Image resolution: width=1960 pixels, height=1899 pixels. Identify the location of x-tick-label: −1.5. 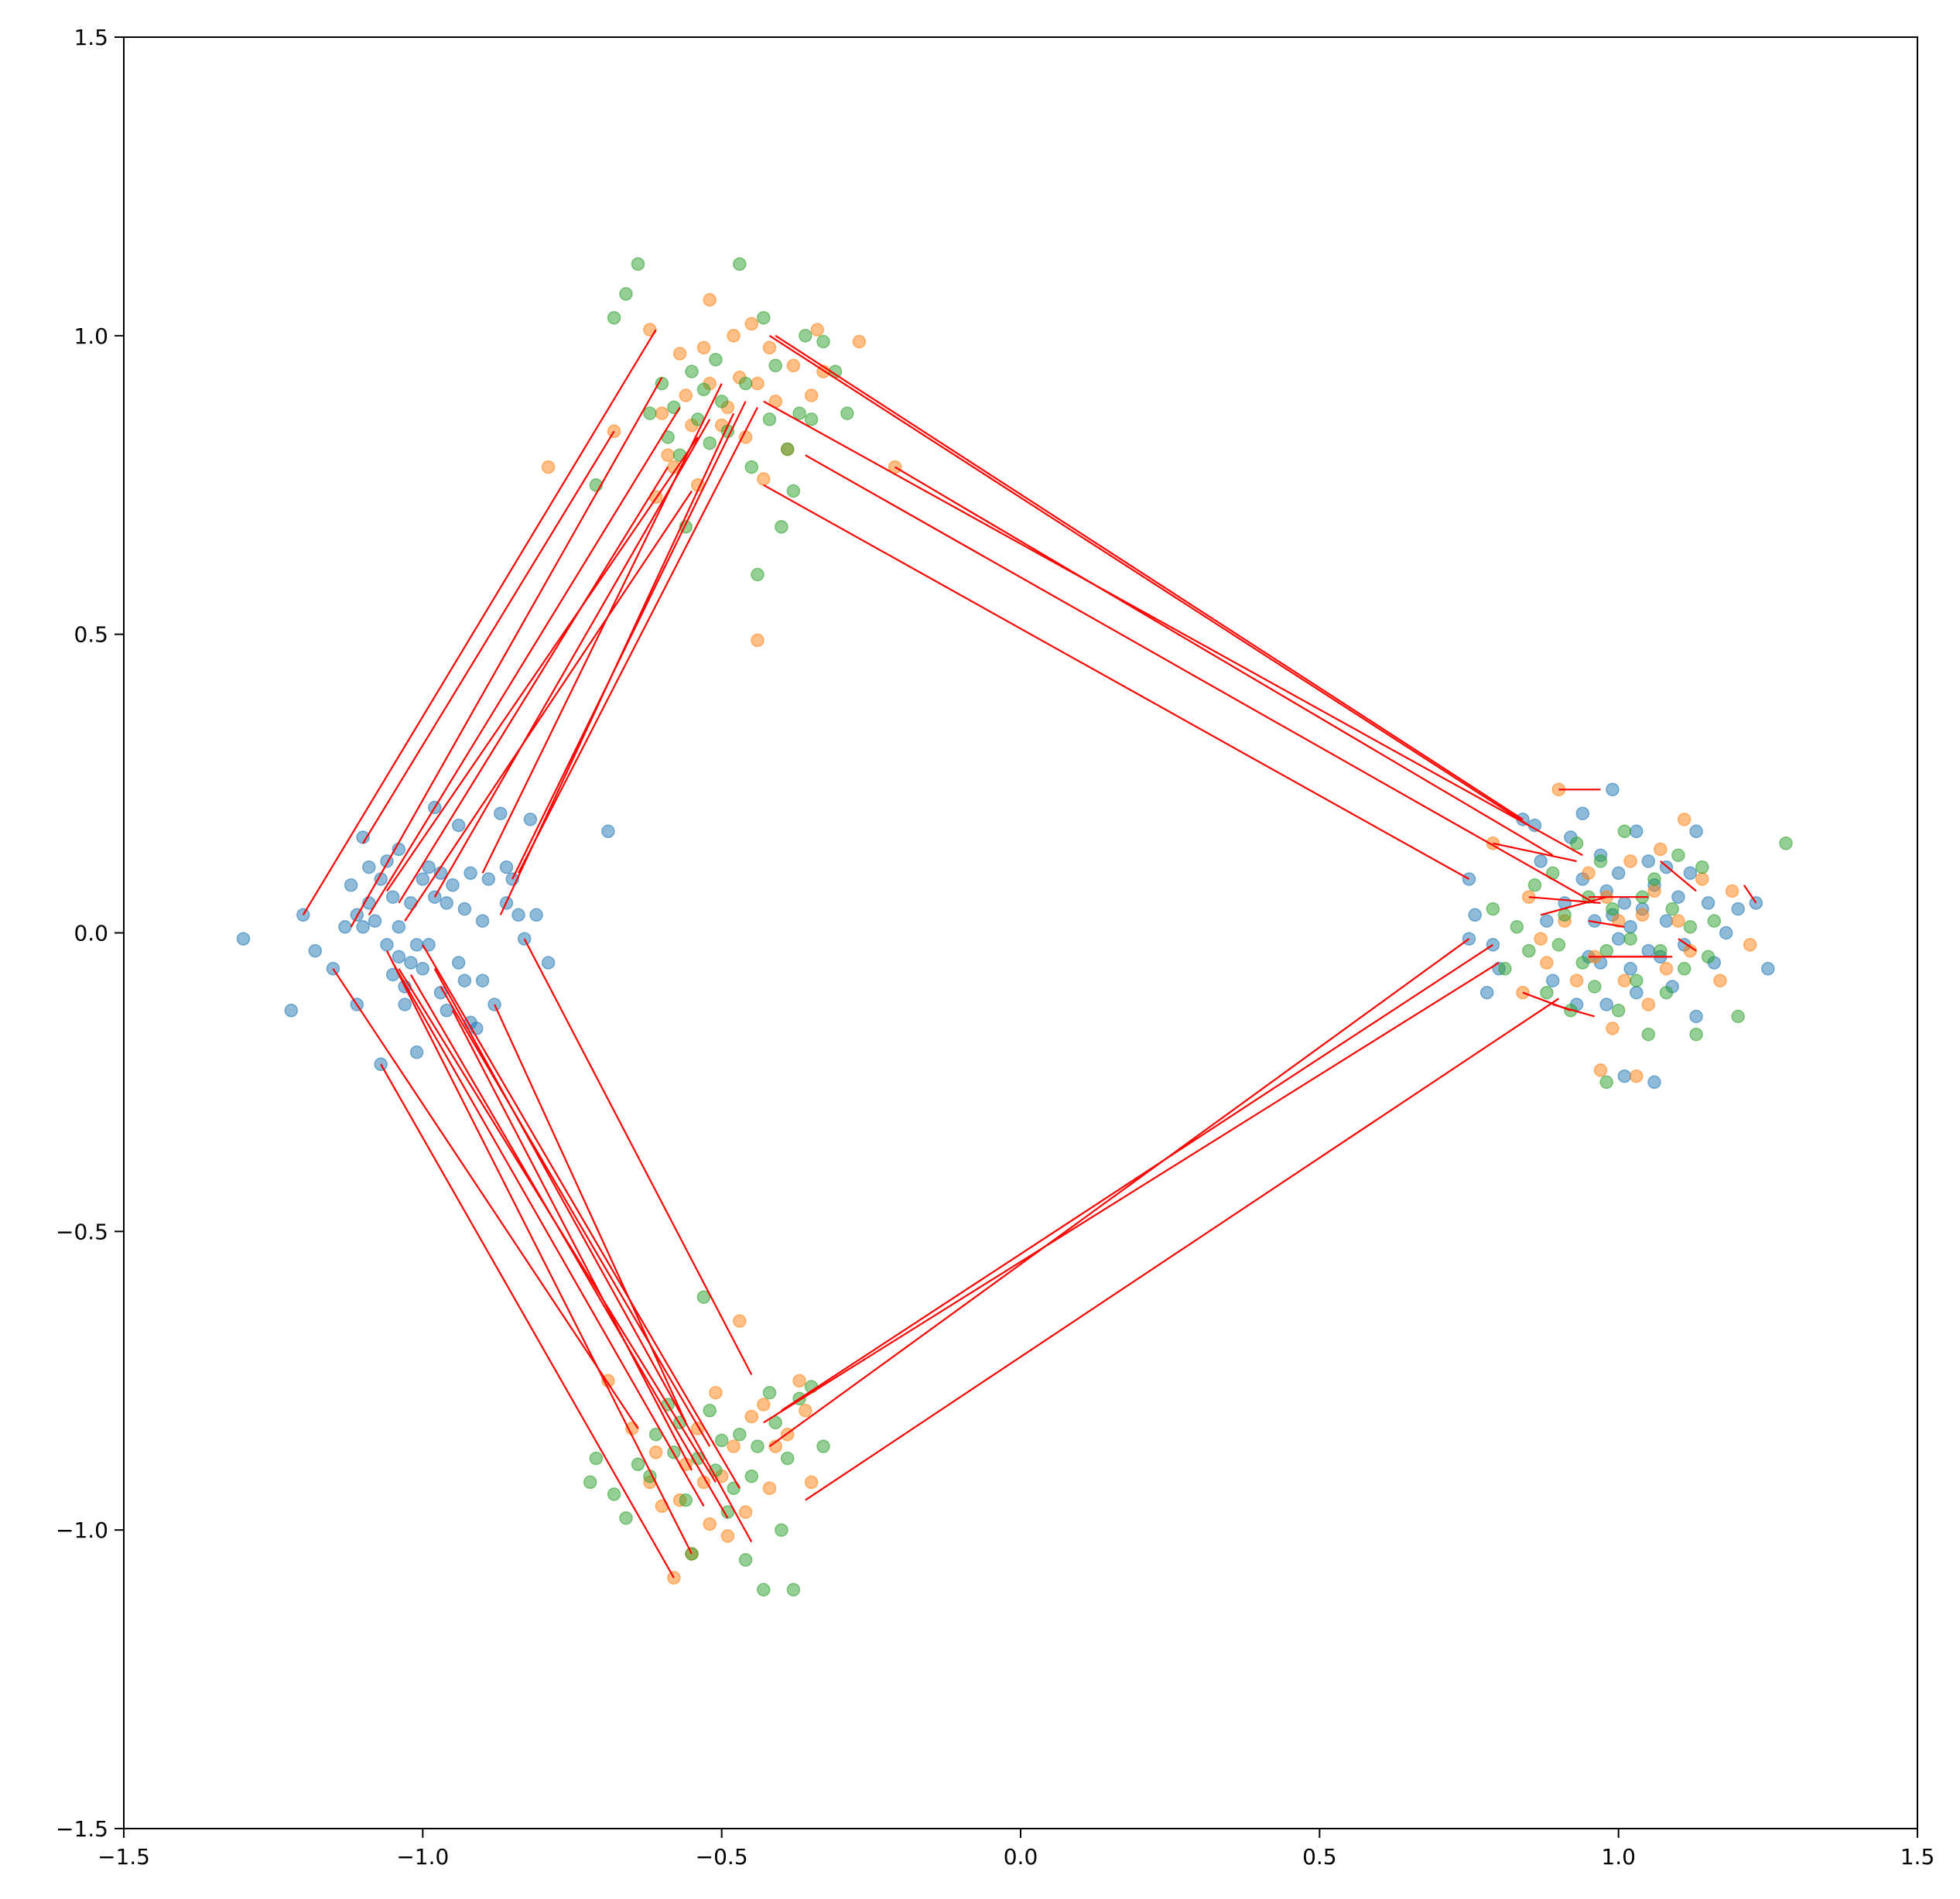
(123, 1857).